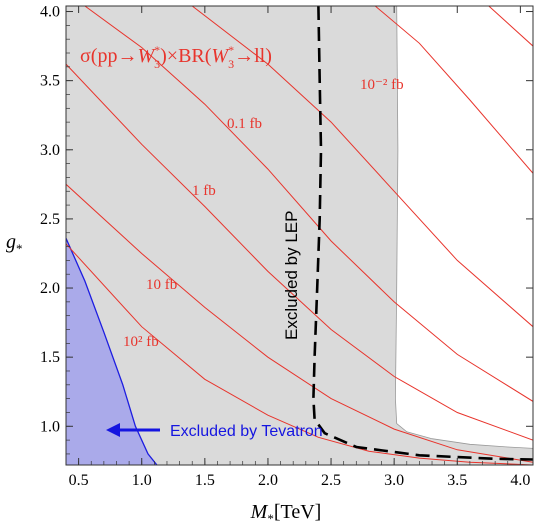  What do you see at coordinates (520, 480) in the screenshot?
I see `x-tick-label: 4.0` at bounding box center [520, 480].